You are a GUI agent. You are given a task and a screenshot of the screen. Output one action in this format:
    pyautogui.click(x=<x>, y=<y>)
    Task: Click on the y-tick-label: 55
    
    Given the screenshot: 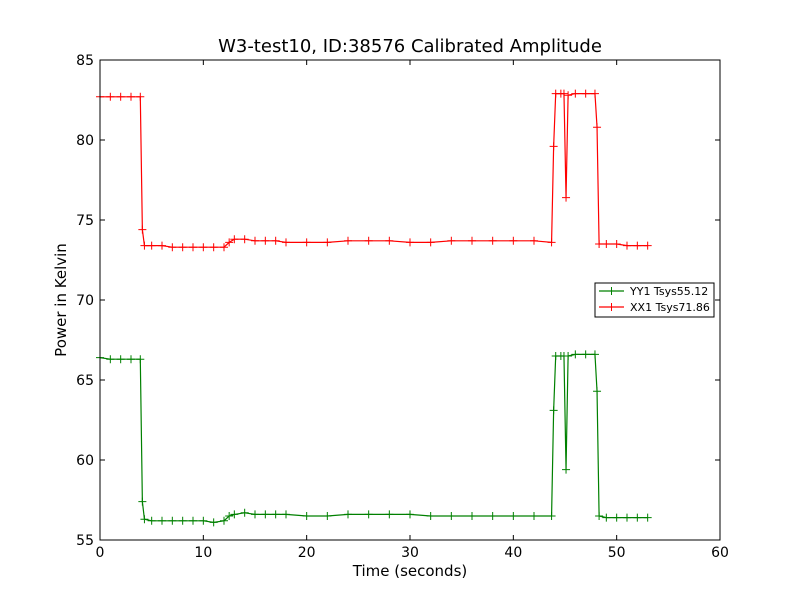 What is the action you would take?
    pyautogui.click(x=85, y=541)
    